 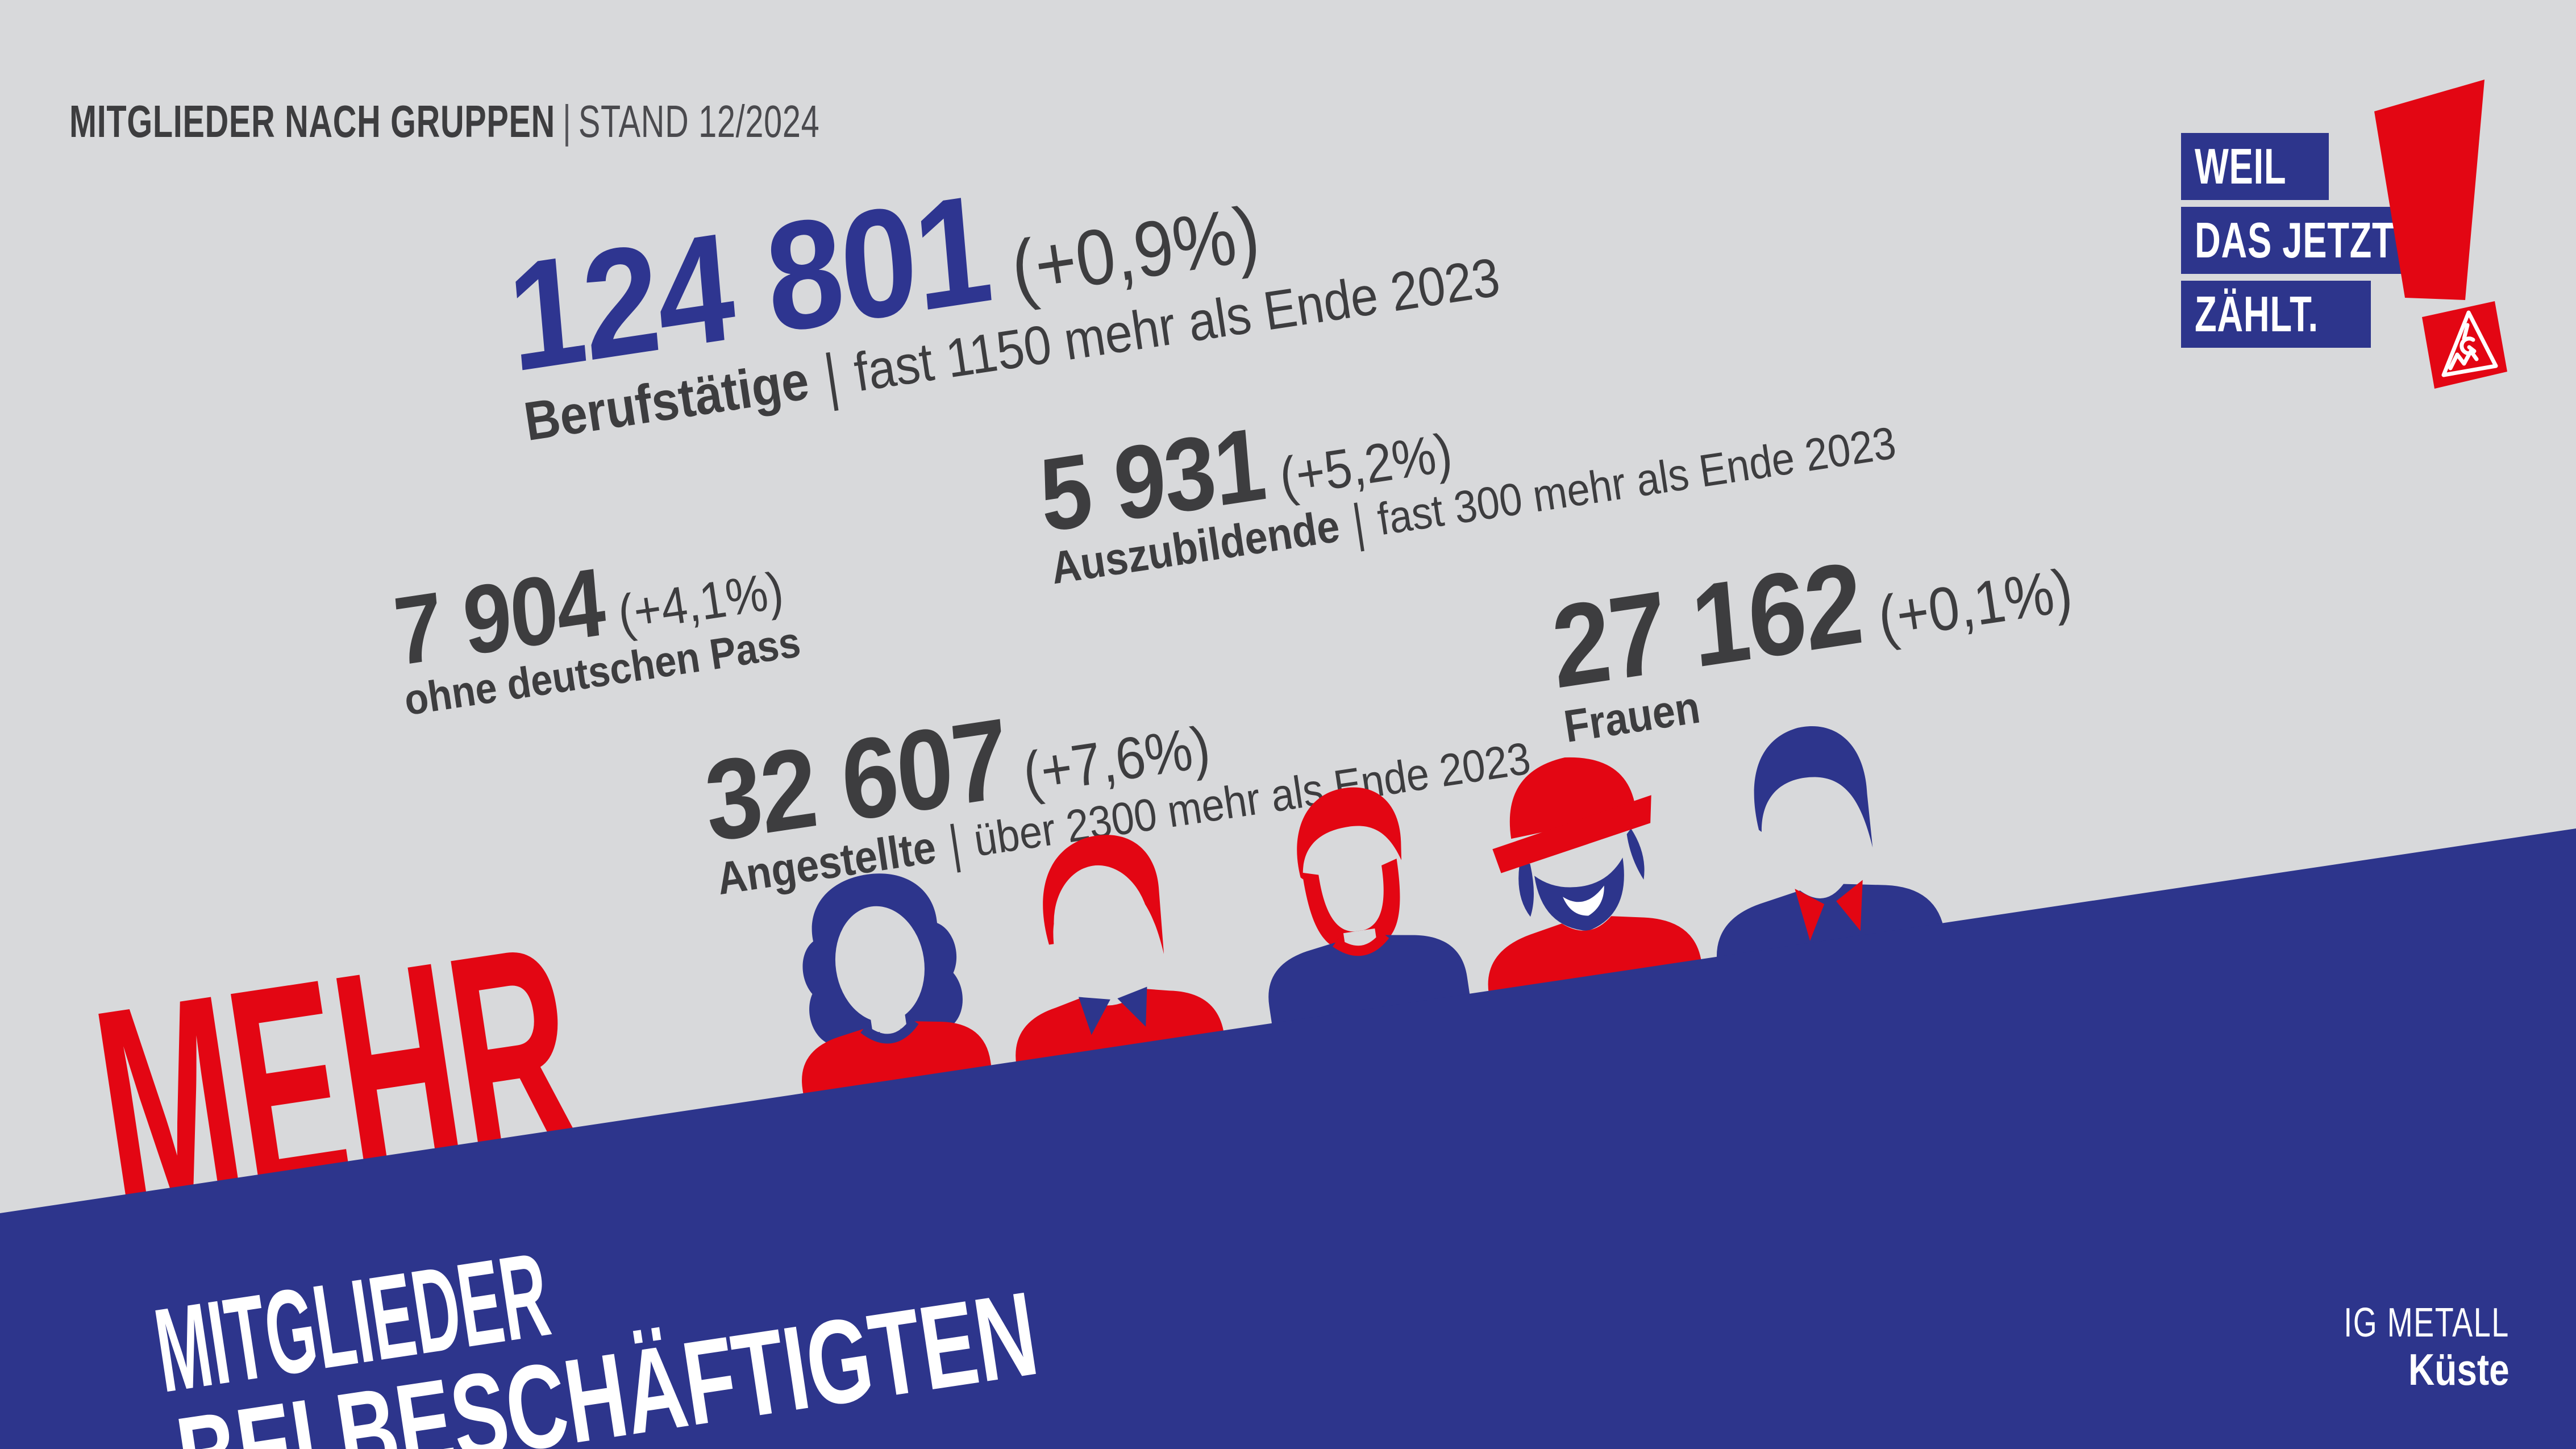 I want to click on logo-bar-3: ZÄHLT., so click(x=2276, y=314).